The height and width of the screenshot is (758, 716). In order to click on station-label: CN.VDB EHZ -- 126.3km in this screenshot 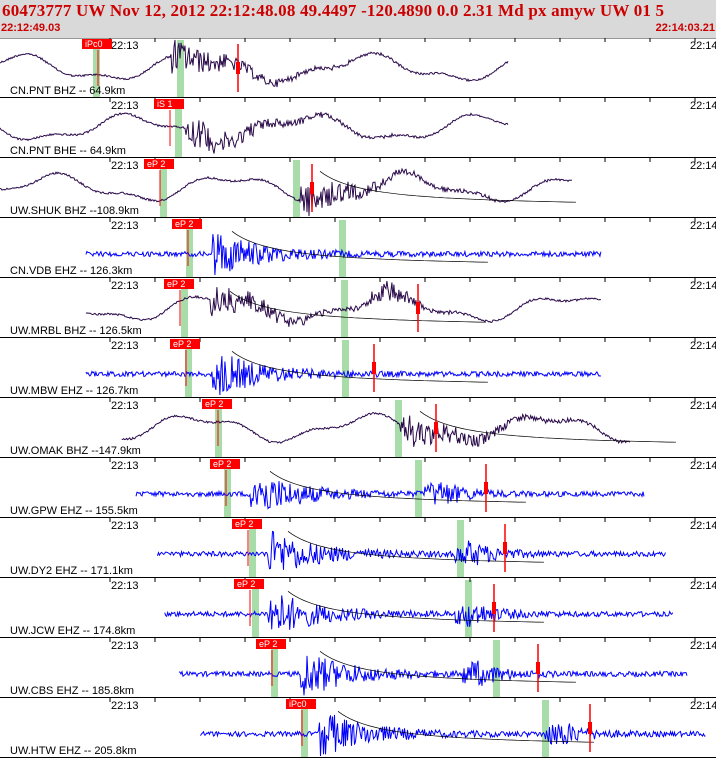, I will do `click(71, 271)`.